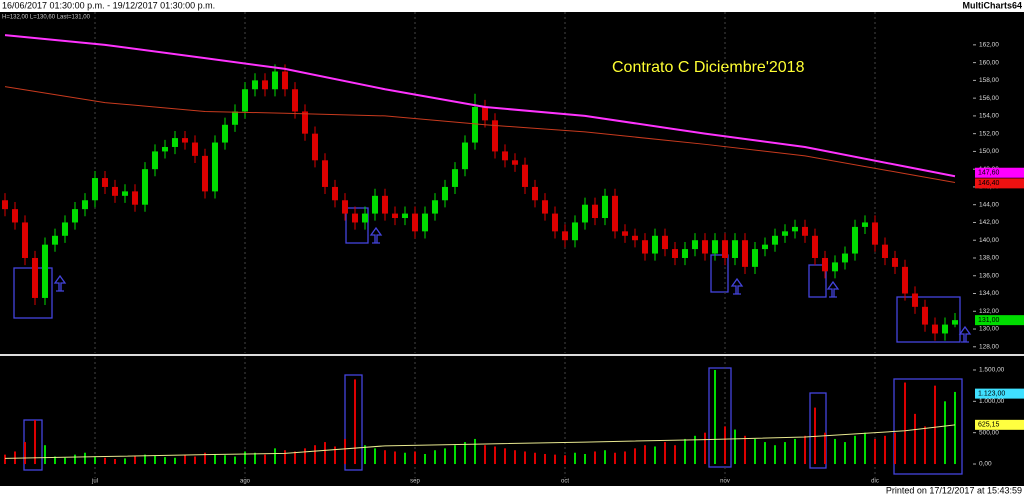 The height and width of the screenshot is (496, 1024). Describe the element at coordinates (989, 425) in the screenshot. I see `badge-label: 625,15` at that location.